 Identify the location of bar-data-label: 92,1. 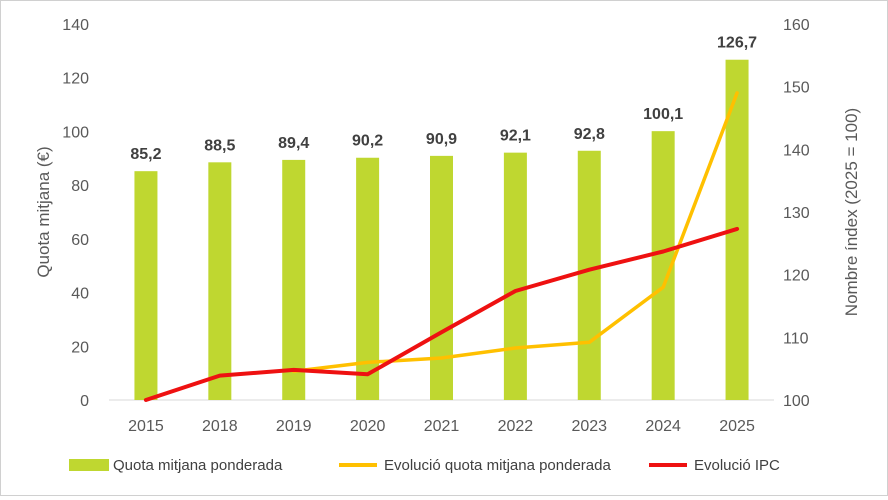
(515, 136).